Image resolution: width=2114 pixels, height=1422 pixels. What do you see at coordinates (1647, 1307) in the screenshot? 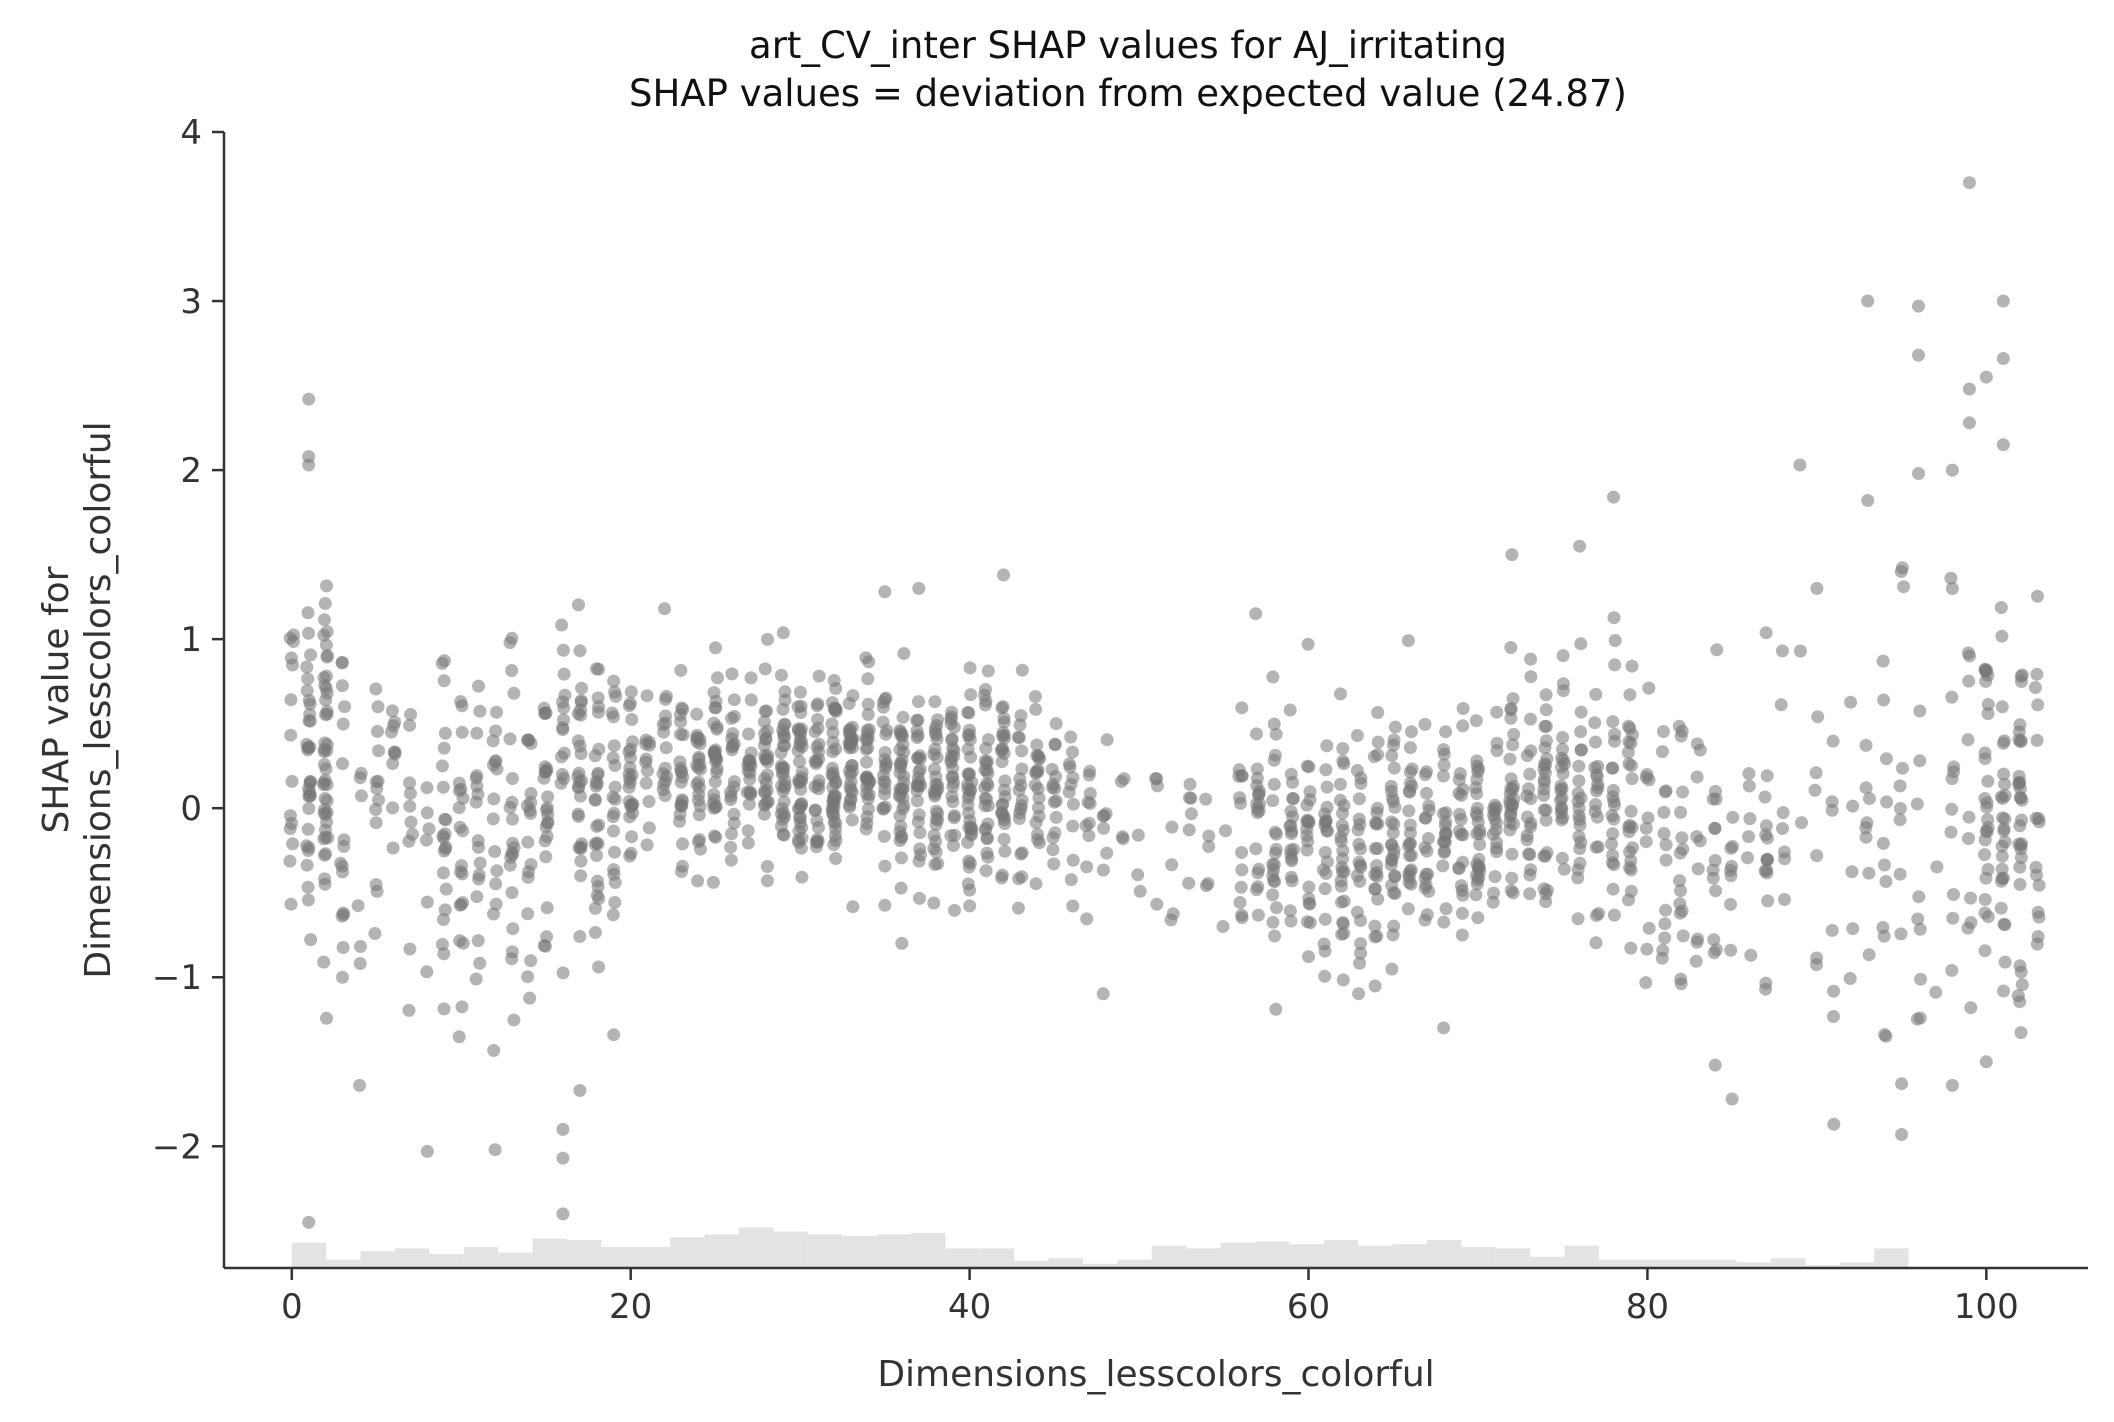
I see `x-tick-label: 80` at bounding box center [1647, 1307].